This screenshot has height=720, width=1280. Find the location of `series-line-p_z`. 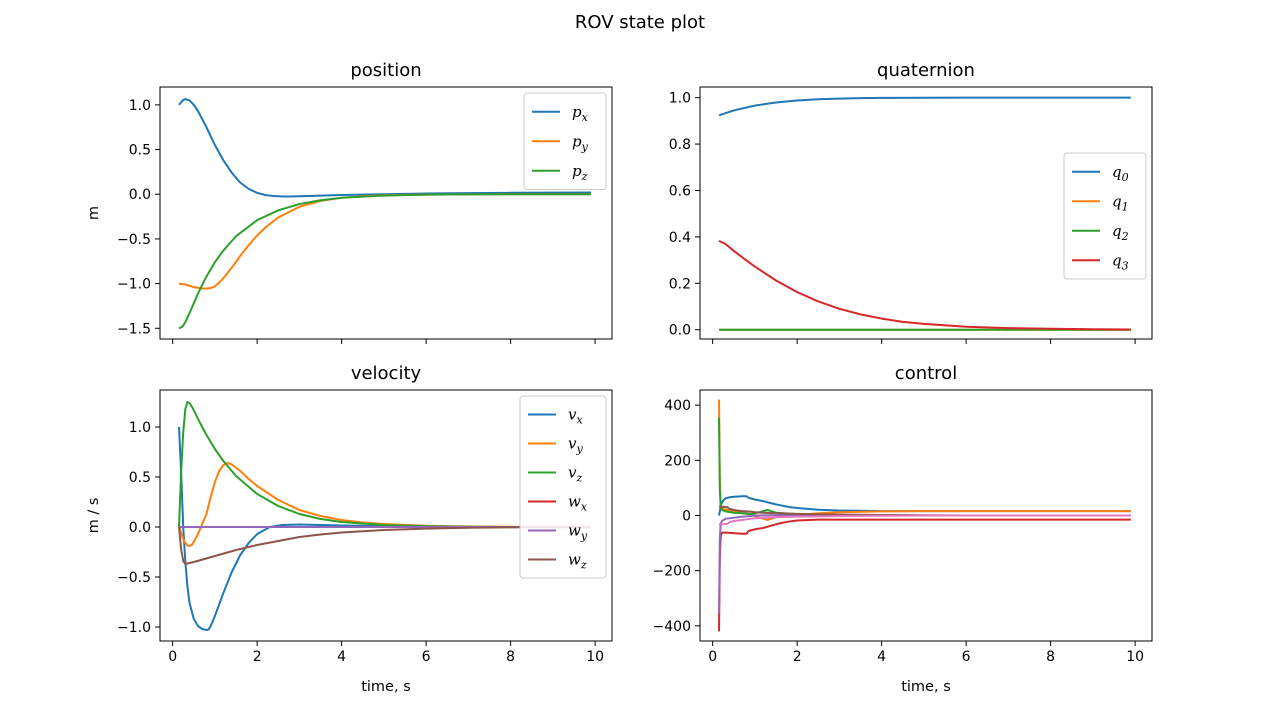

series-line-p_z is located at coordinates (384, 261).